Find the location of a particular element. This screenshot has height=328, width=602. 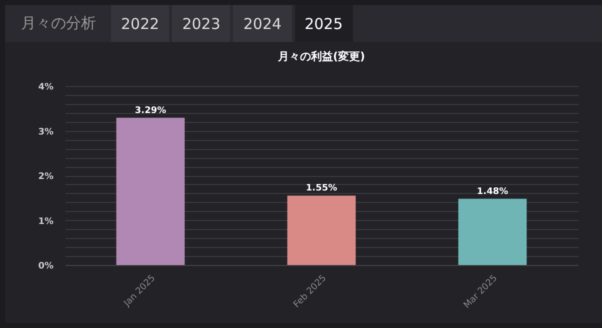

y-tick-label: 0% is located at coordinates (46, 267).